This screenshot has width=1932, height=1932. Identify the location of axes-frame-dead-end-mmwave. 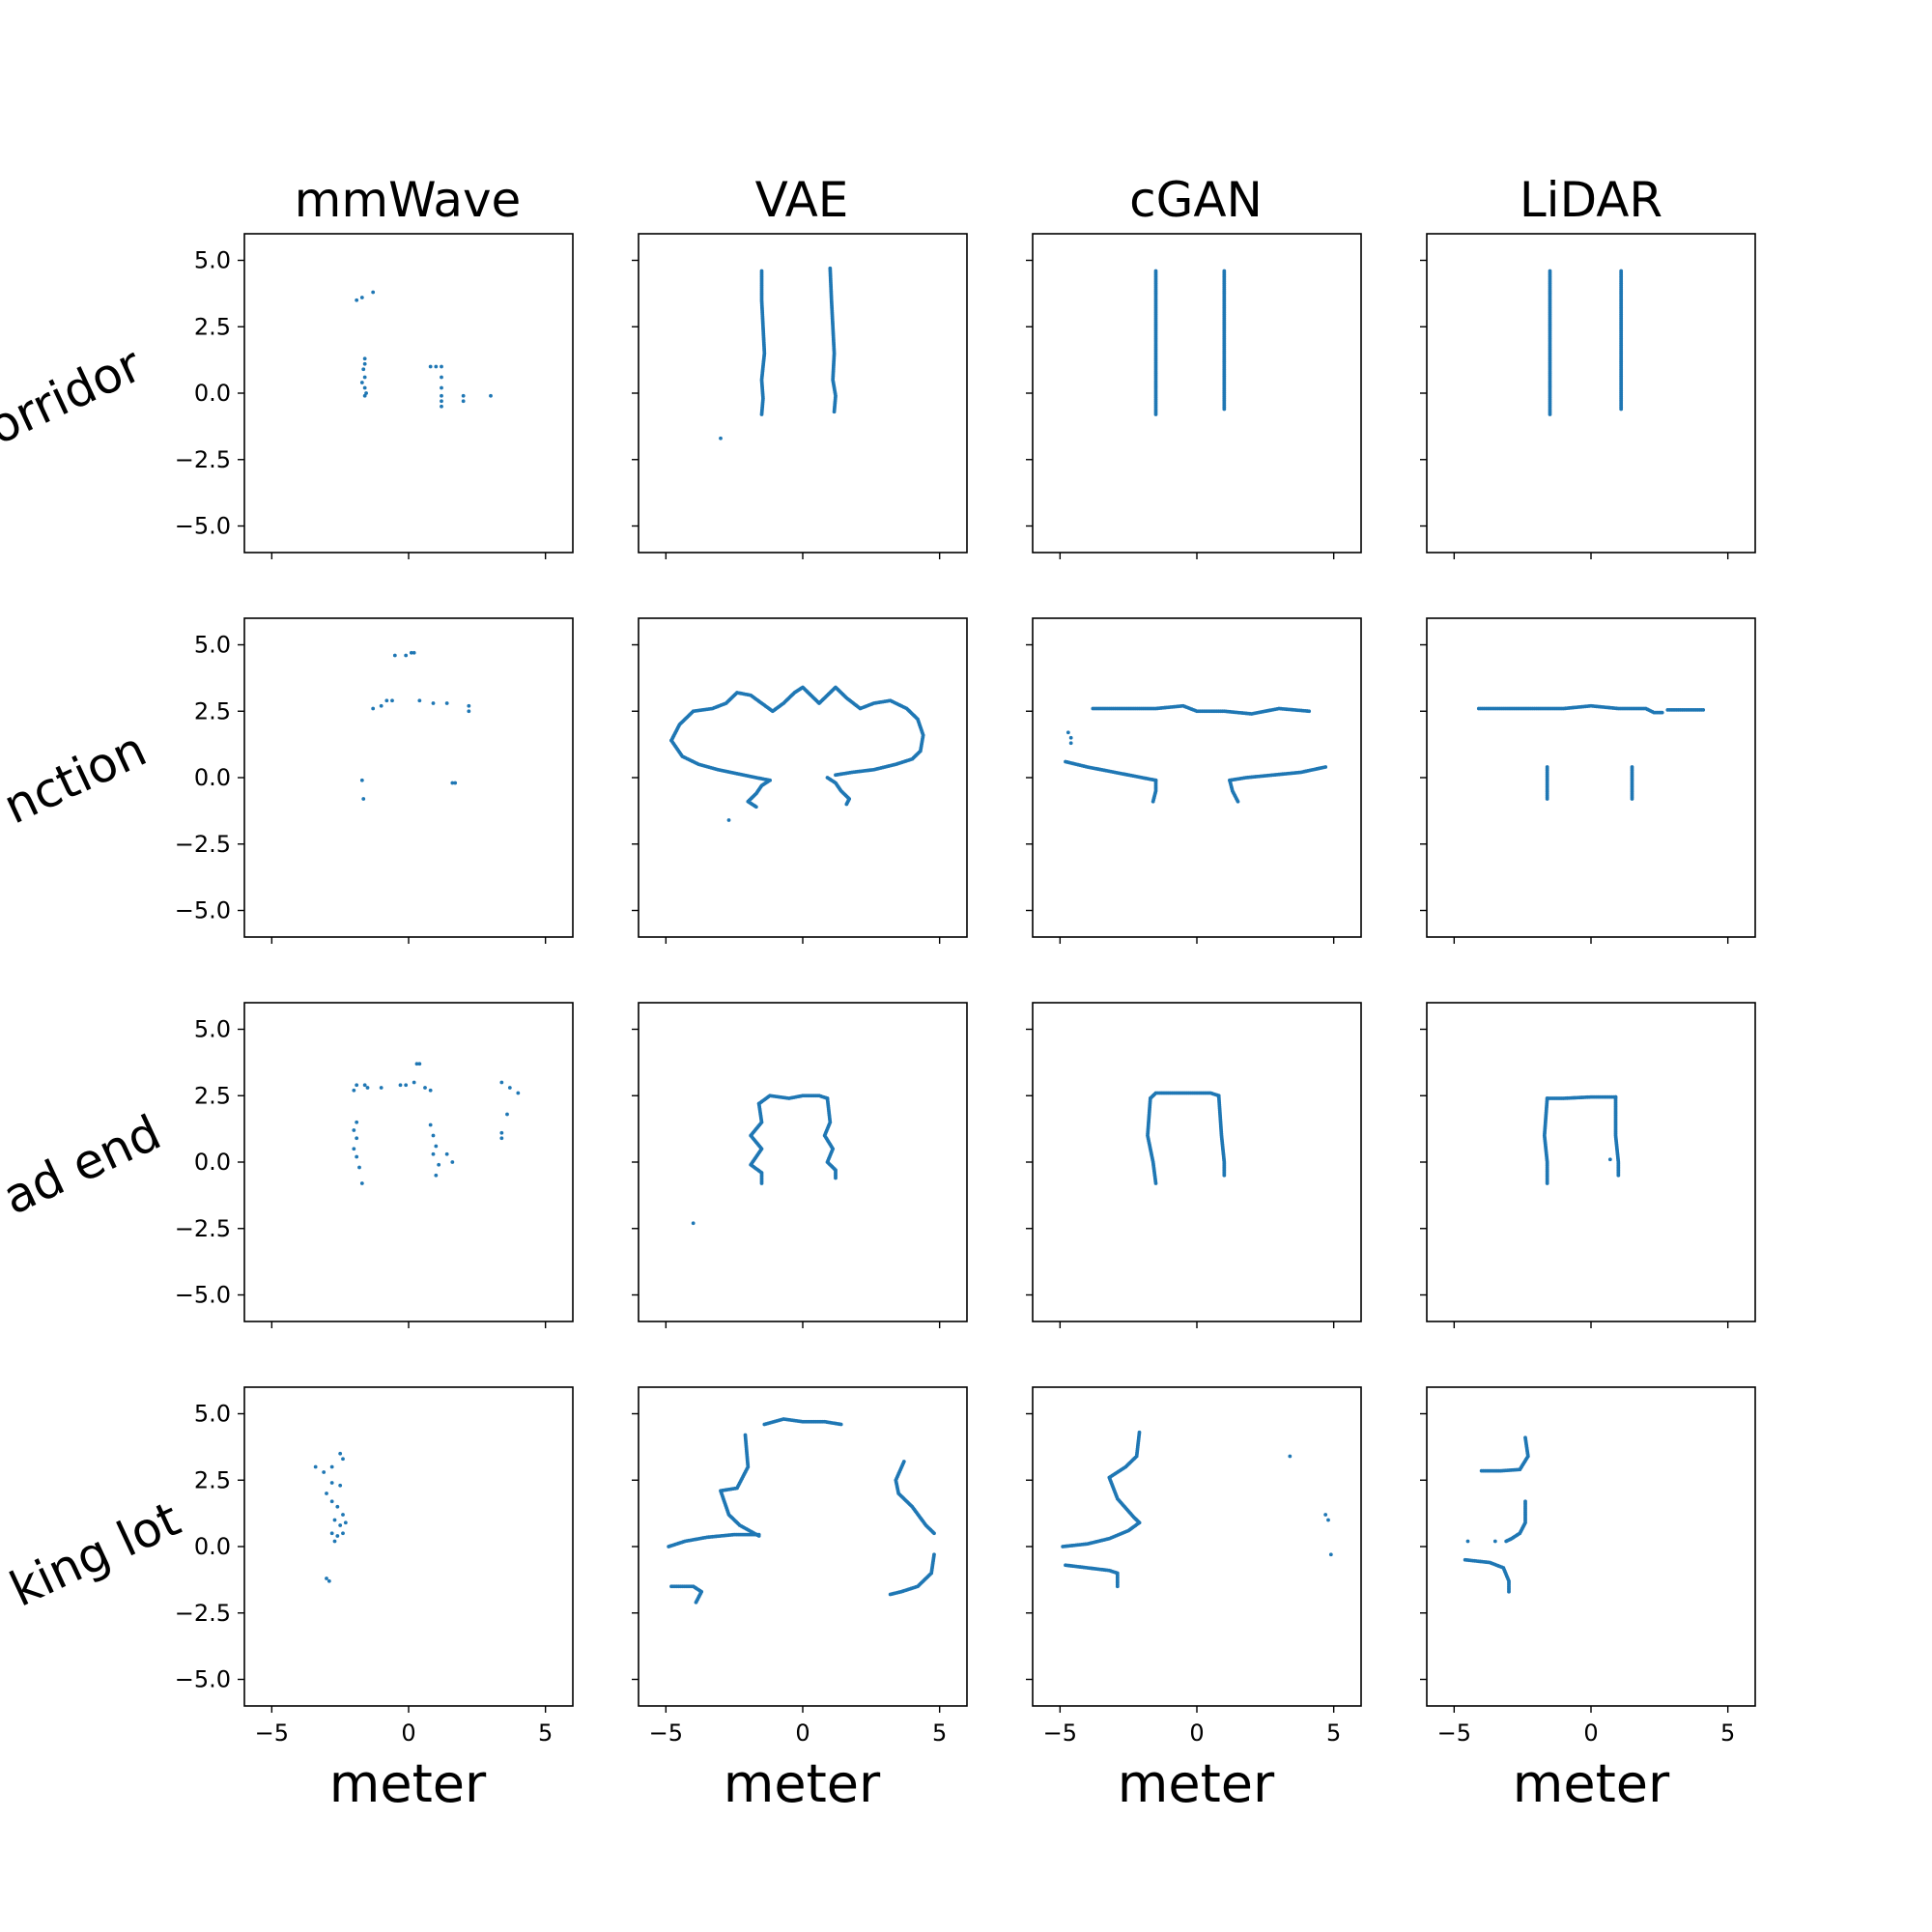
(408, 1162).